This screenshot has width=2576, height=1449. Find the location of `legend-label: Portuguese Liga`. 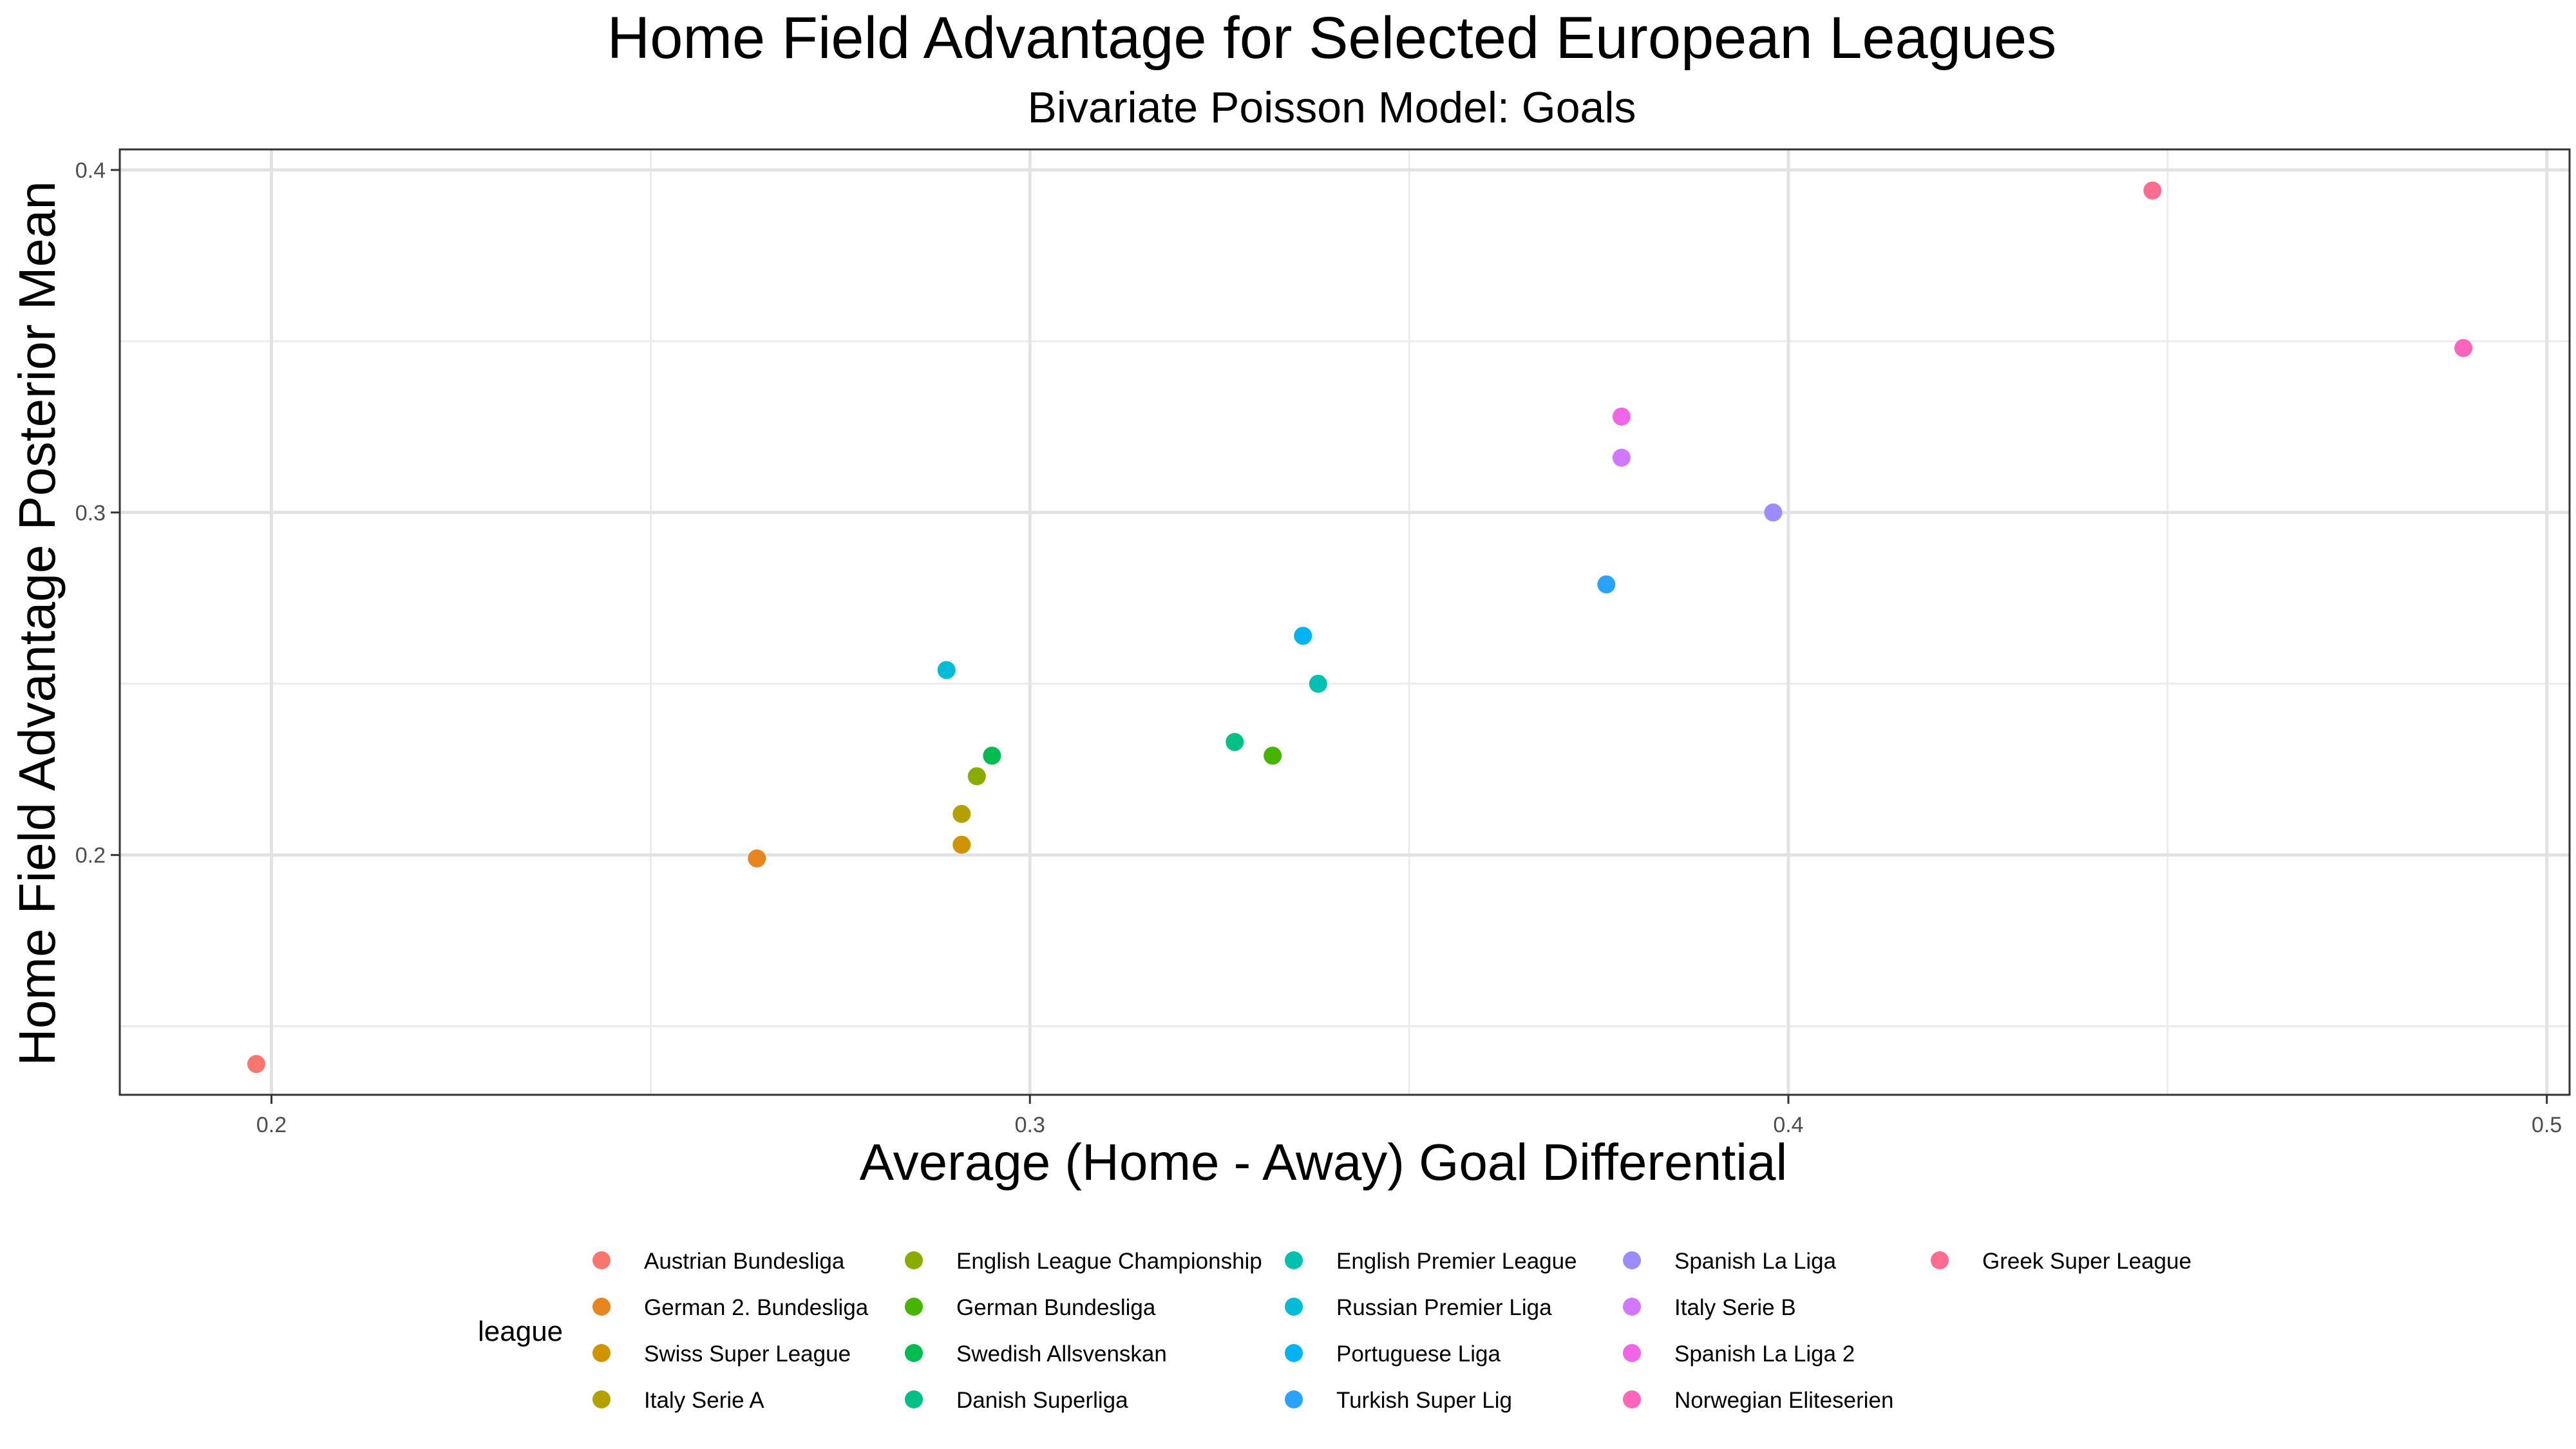

legend-label: Portuguese Liga is located at coordinates (1418, 1354).